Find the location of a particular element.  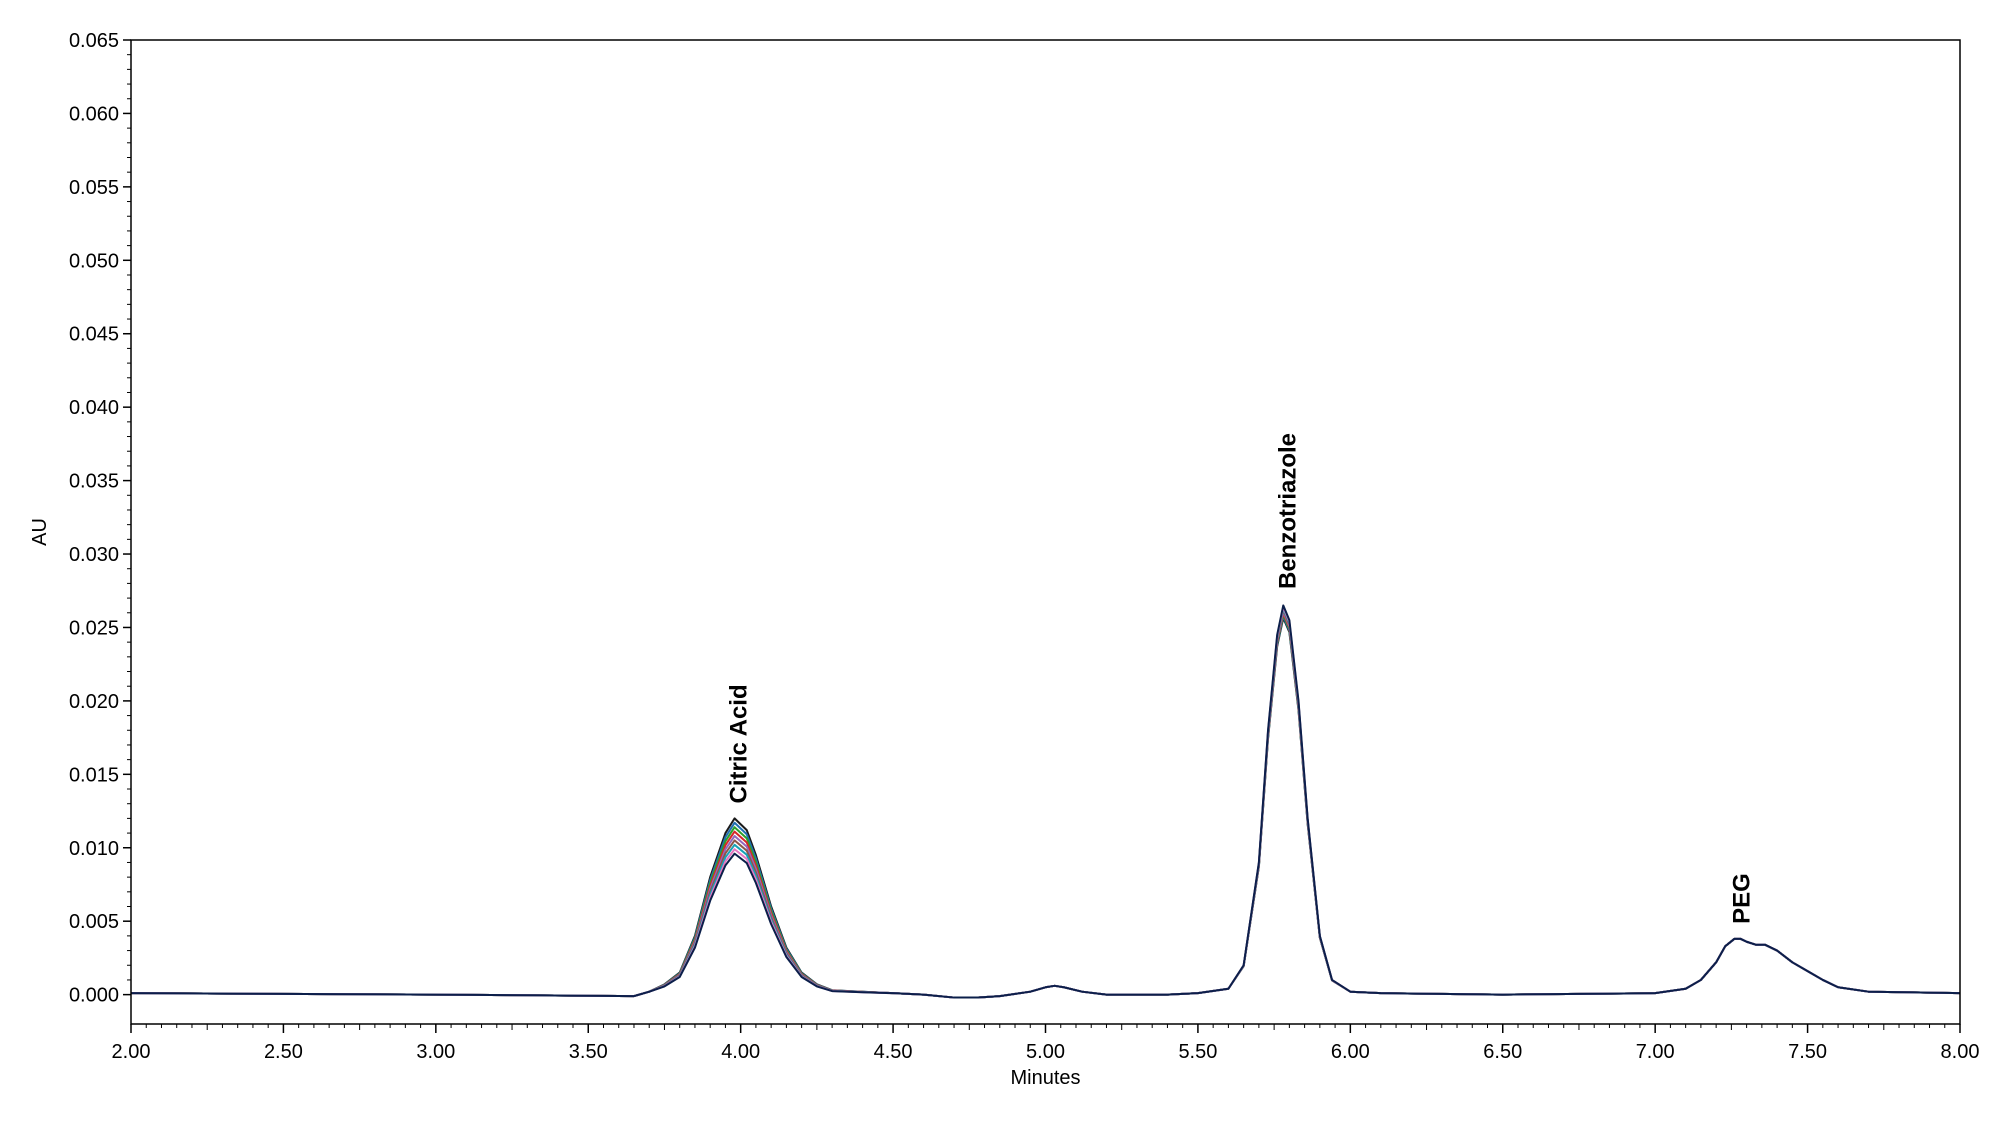

y-tick-label: 0.015 is located at coordinates (94, 775).